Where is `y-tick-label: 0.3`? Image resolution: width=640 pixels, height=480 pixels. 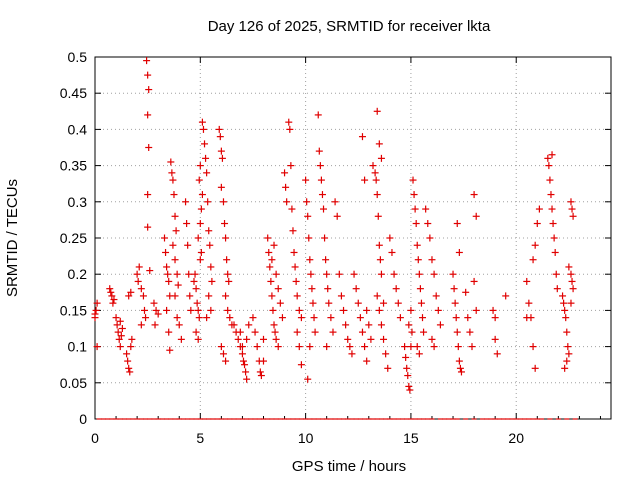 y-tick-label: 0.3 is located at coordinates (78, 202).